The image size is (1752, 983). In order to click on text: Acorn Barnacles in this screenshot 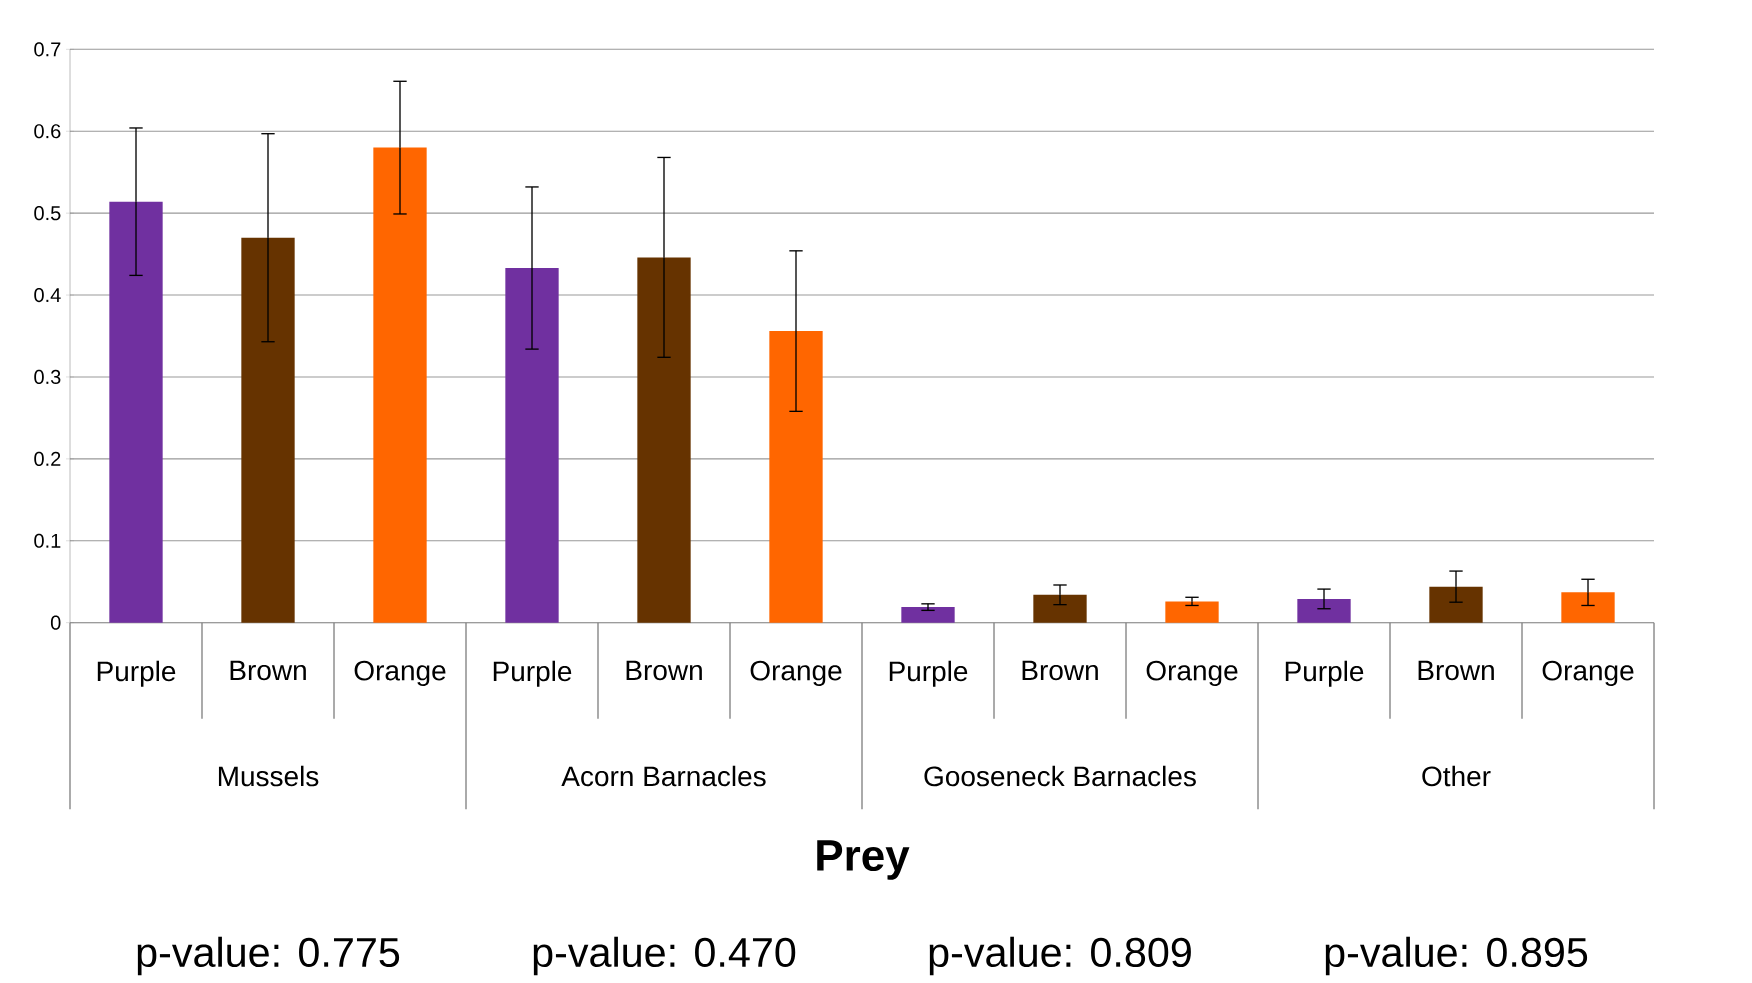, I will do `click(663, 776)`.